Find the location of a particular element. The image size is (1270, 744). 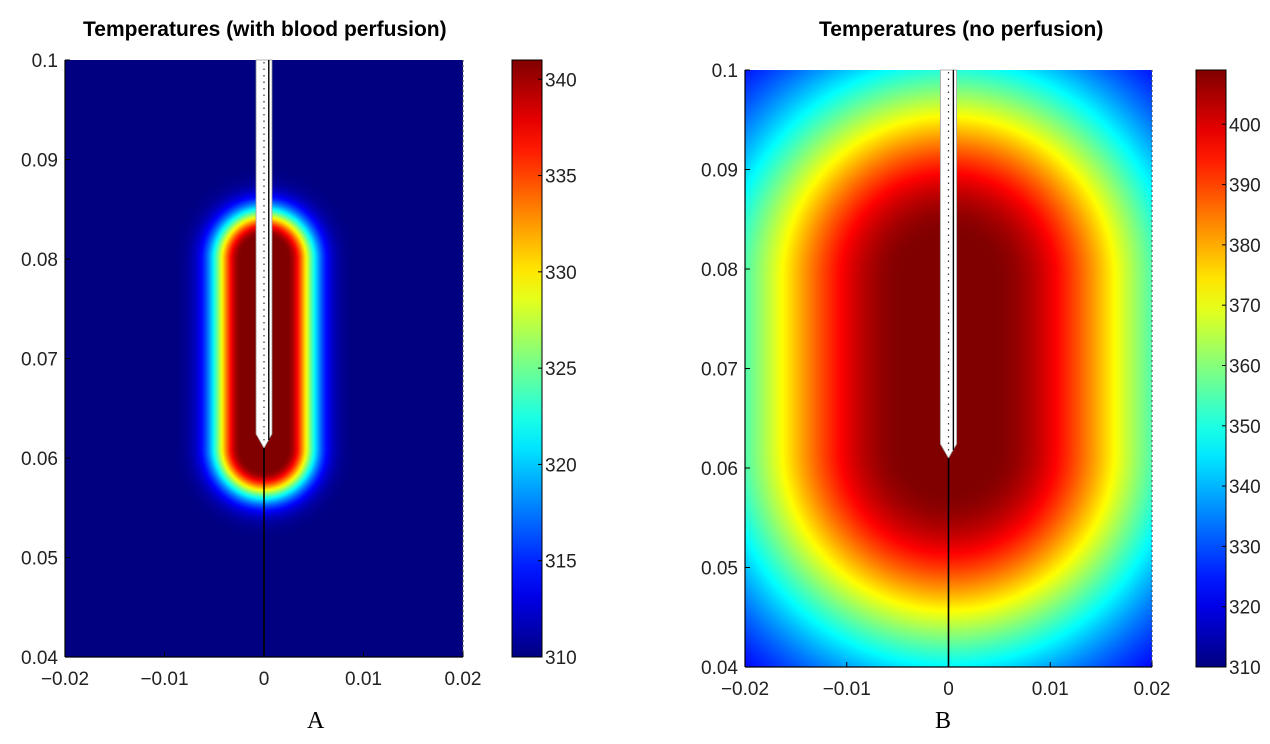

colorbar-label-0-5: 335 is located at coordinates (561, 177).